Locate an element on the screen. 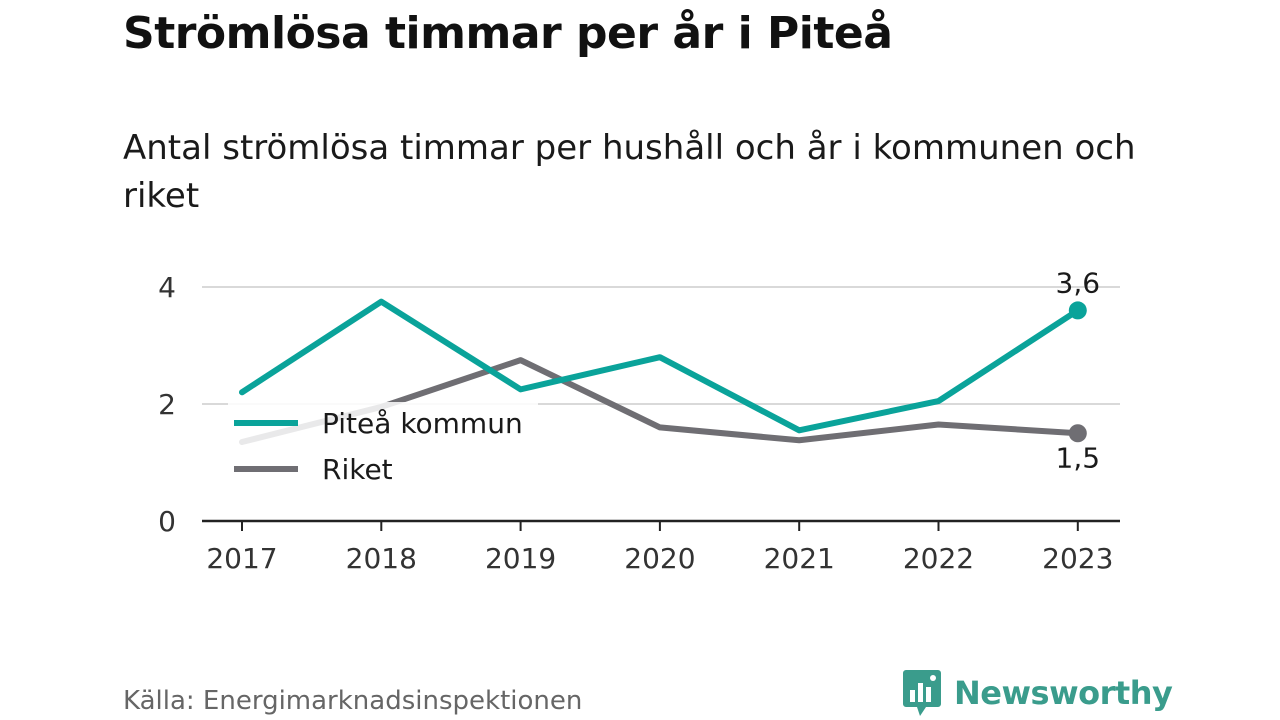 This screenshot has width=1280, height=720. legend-label: Piteå kommun is located at coordinates (422, 423).